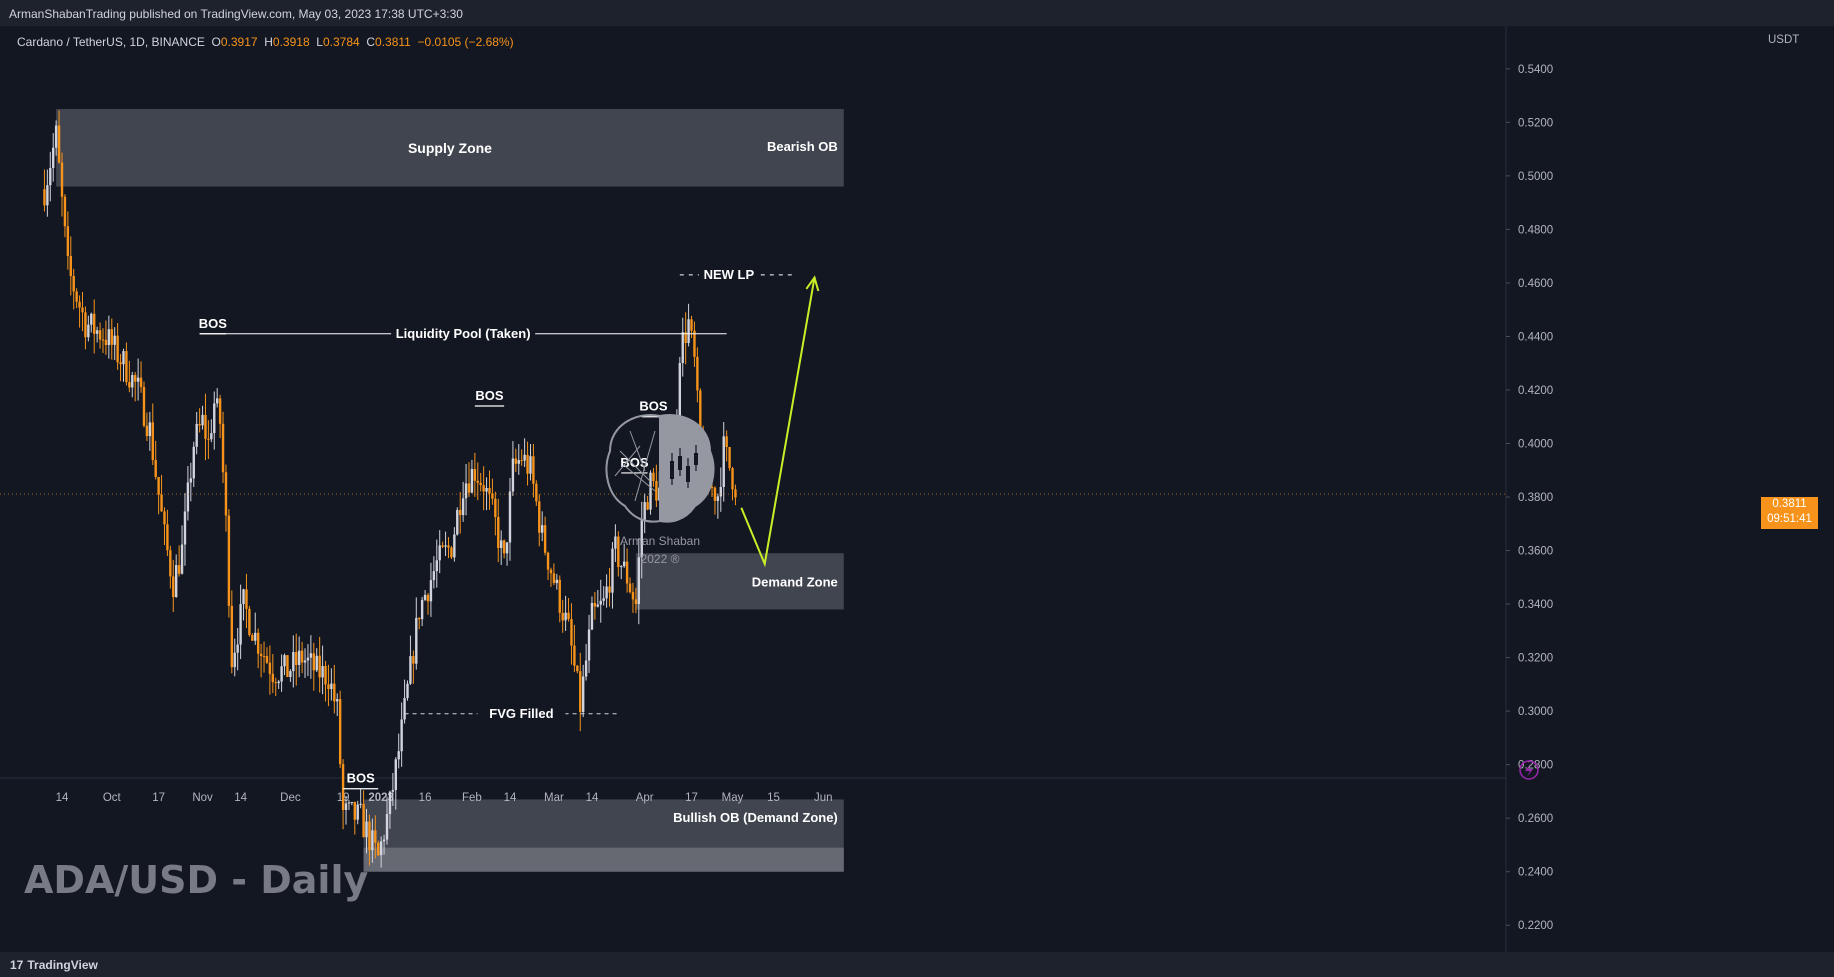 The height and width of the screenshot is (977, 1834). Describe the element at coordinates (812, 283) in the screenshot. I see `projection-arrowhead` at that location.